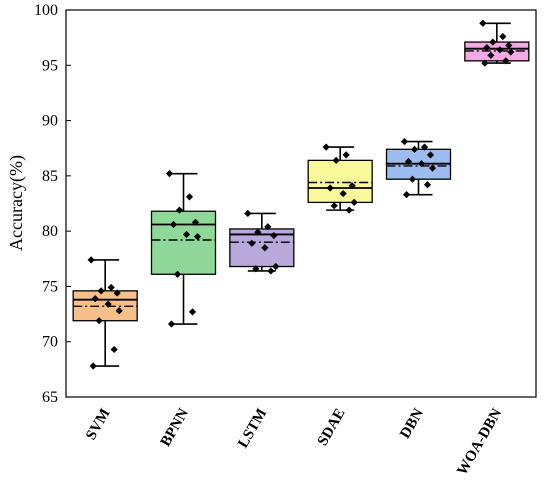 Image resolution: width=550 pixels, height=491 pixels. Describe the element at coordinates (50, 286) in the screenshot. I see `y-tick-label: 75` at that location.